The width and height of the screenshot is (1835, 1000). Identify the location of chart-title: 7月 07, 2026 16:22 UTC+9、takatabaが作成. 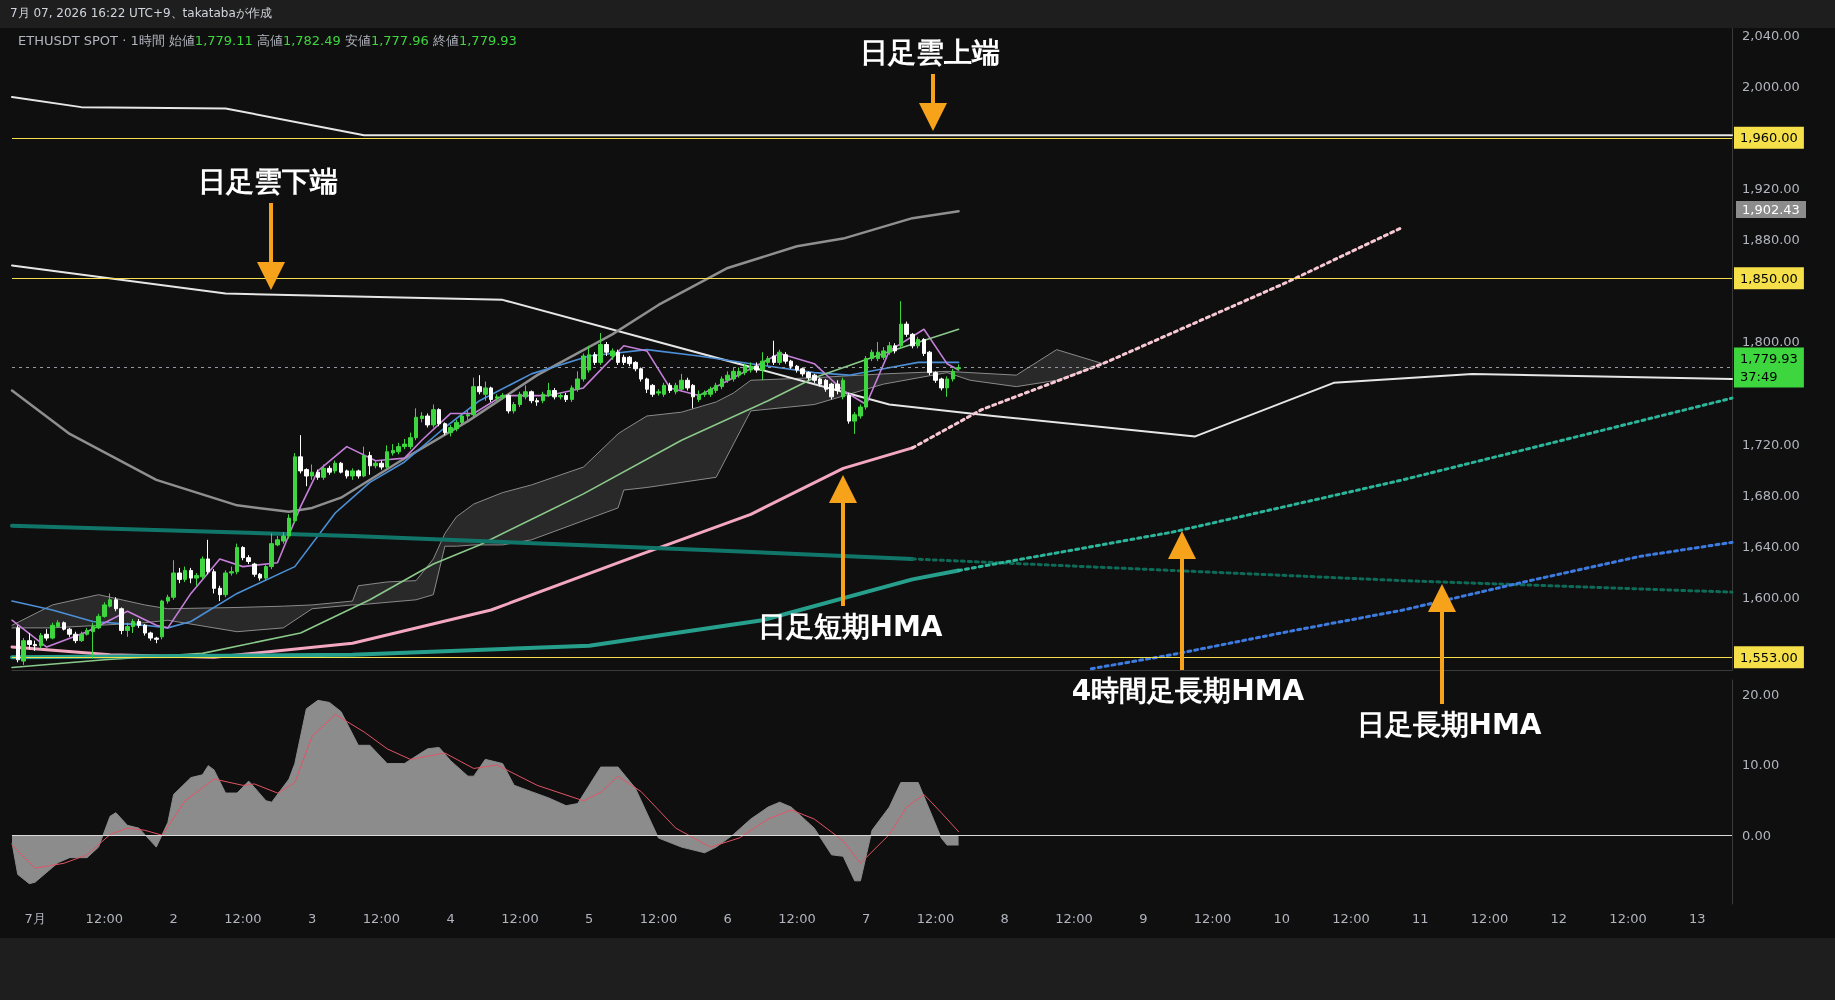
(141, 13).